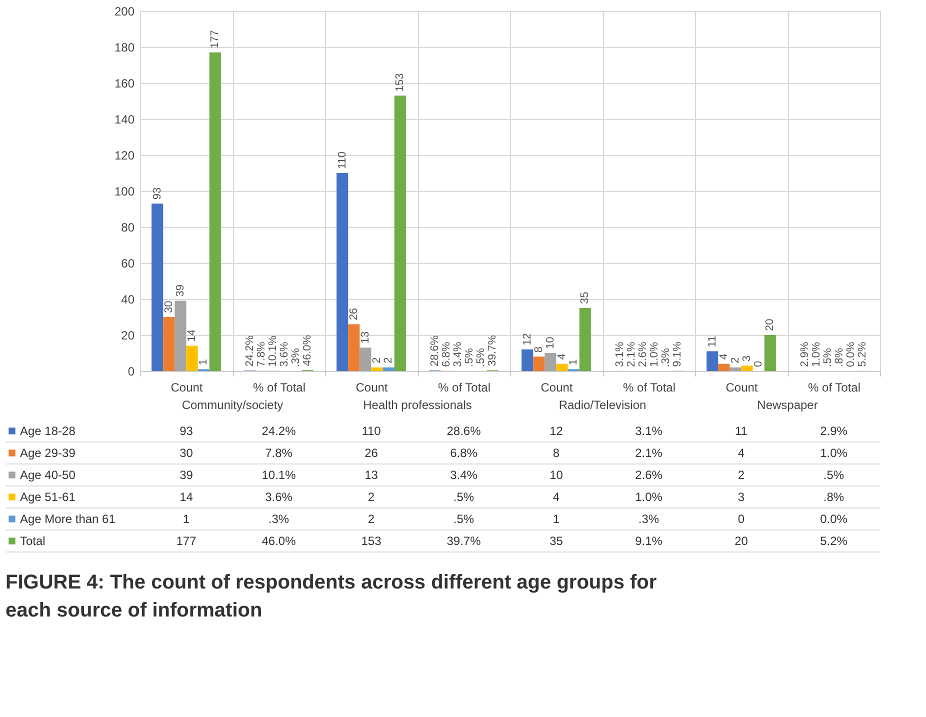 This screenshot has height=717, width=926. Describe the element at coordinates (279, 541) in the screenshot. I see `data-label: 46.0%` at that location.